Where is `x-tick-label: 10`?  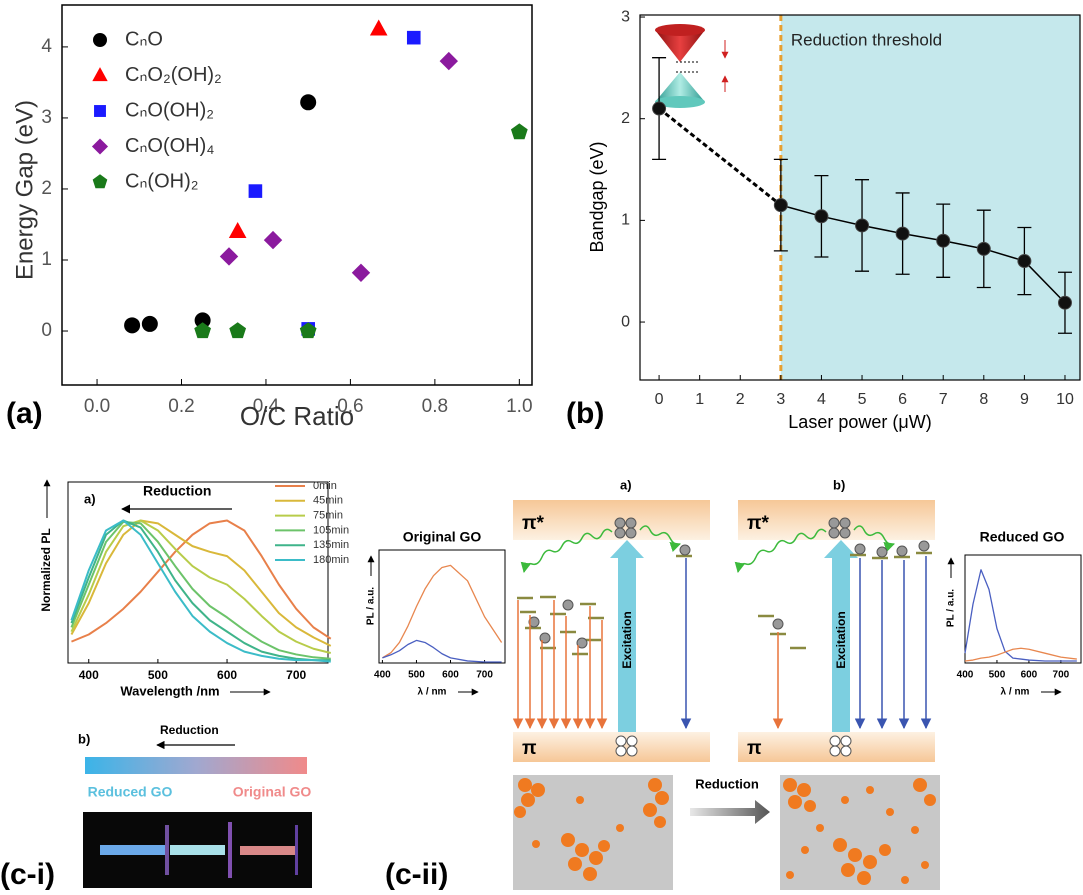 x-tick-label: 10 is located at coordinates (1065, 399).